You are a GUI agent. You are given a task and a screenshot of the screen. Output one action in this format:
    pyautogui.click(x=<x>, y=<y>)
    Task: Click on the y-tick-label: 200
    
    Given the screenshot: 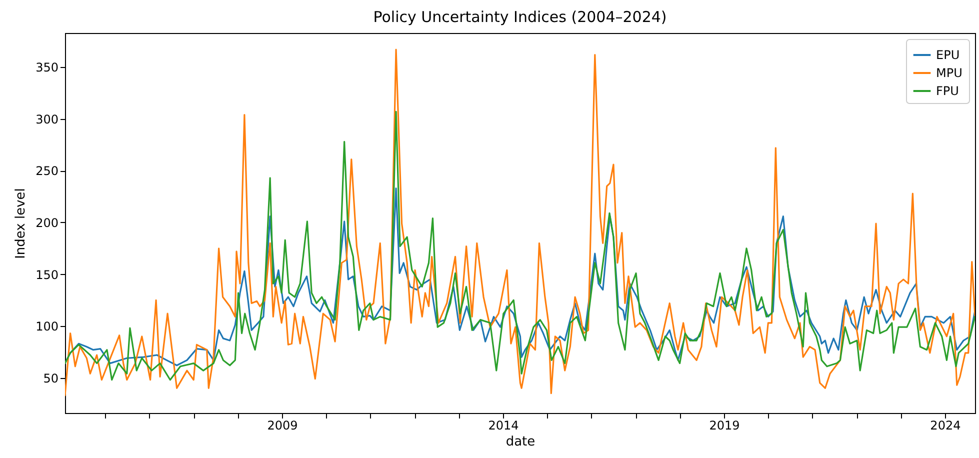 What is the action you would take?
    pyautogui.click(x=47, y=223)
    